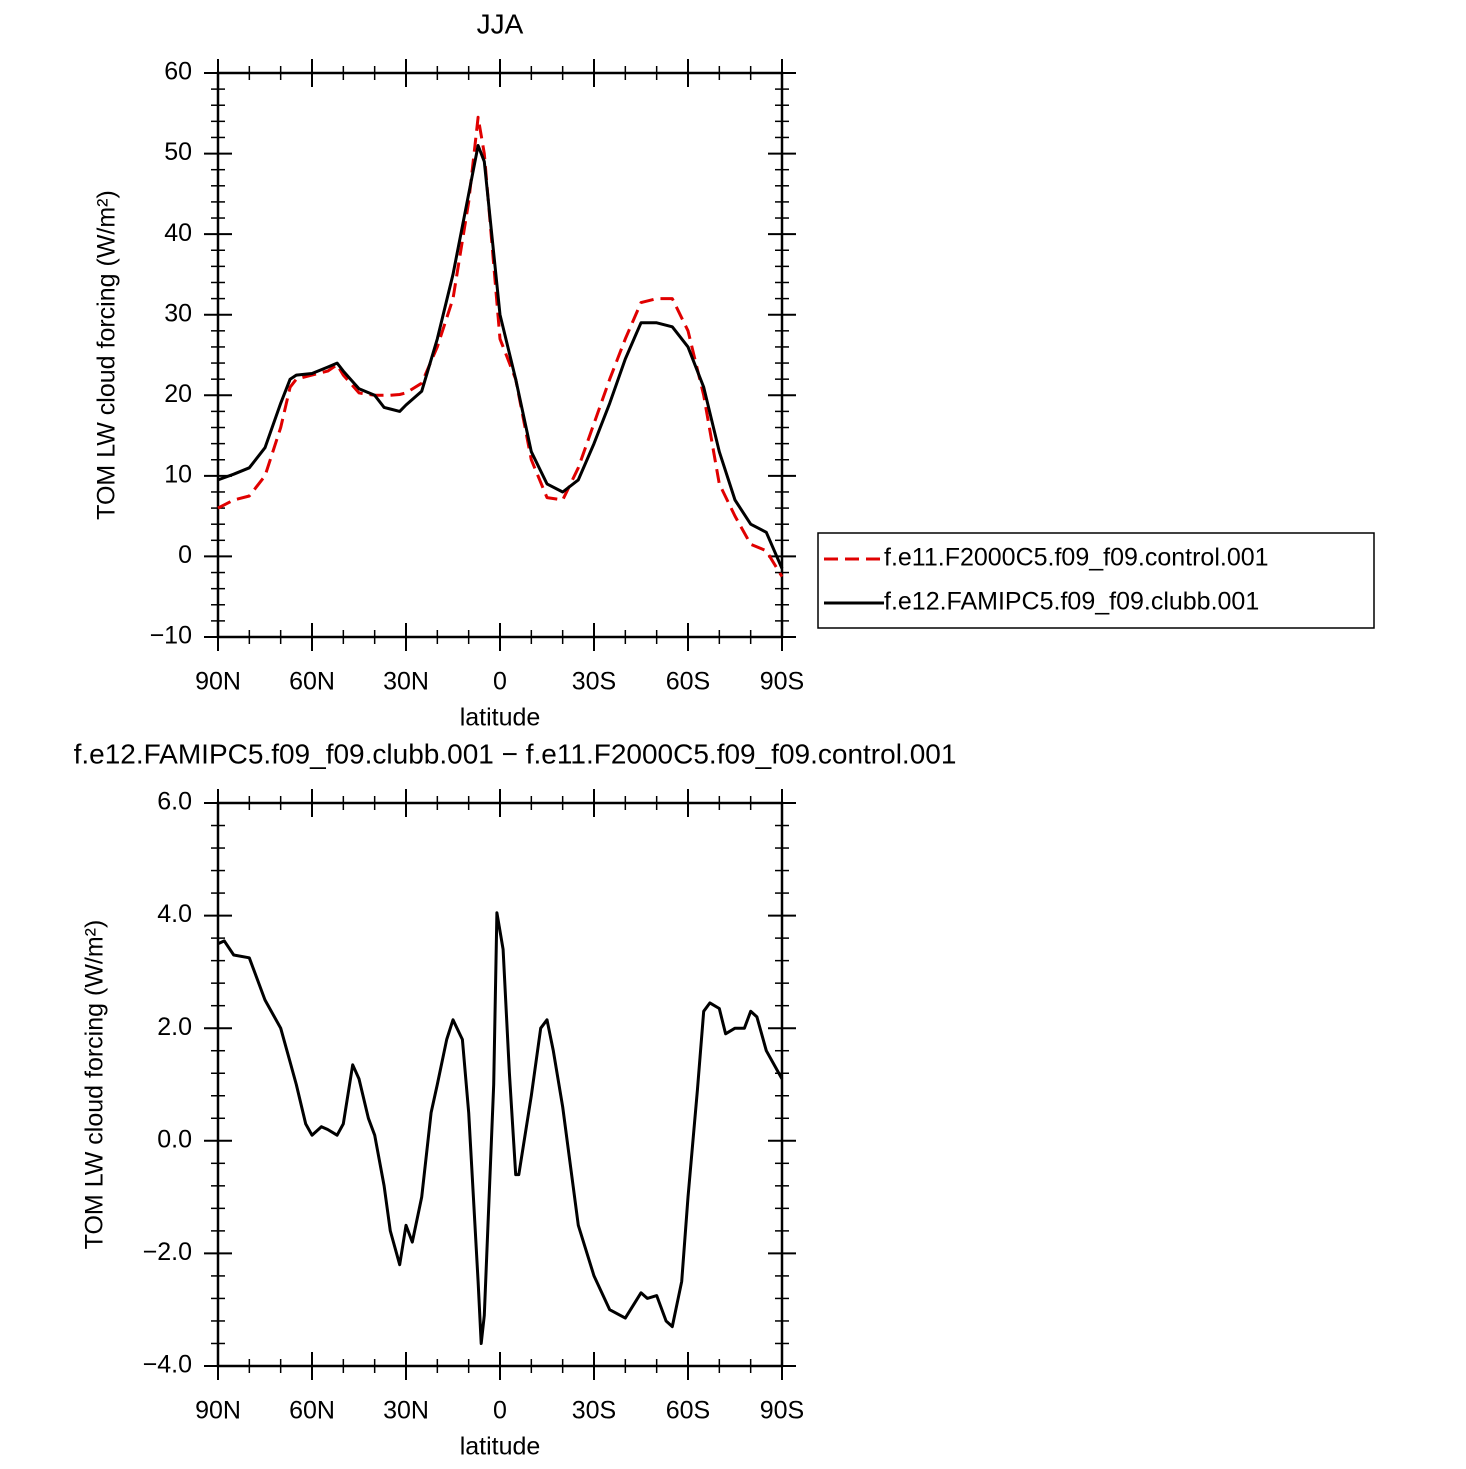 This screenshot has height=1469, width=1466. I want to click on legend-label: f.e12.FAMIPC5.f09_f09.clubb.001, so click(1071, 602).